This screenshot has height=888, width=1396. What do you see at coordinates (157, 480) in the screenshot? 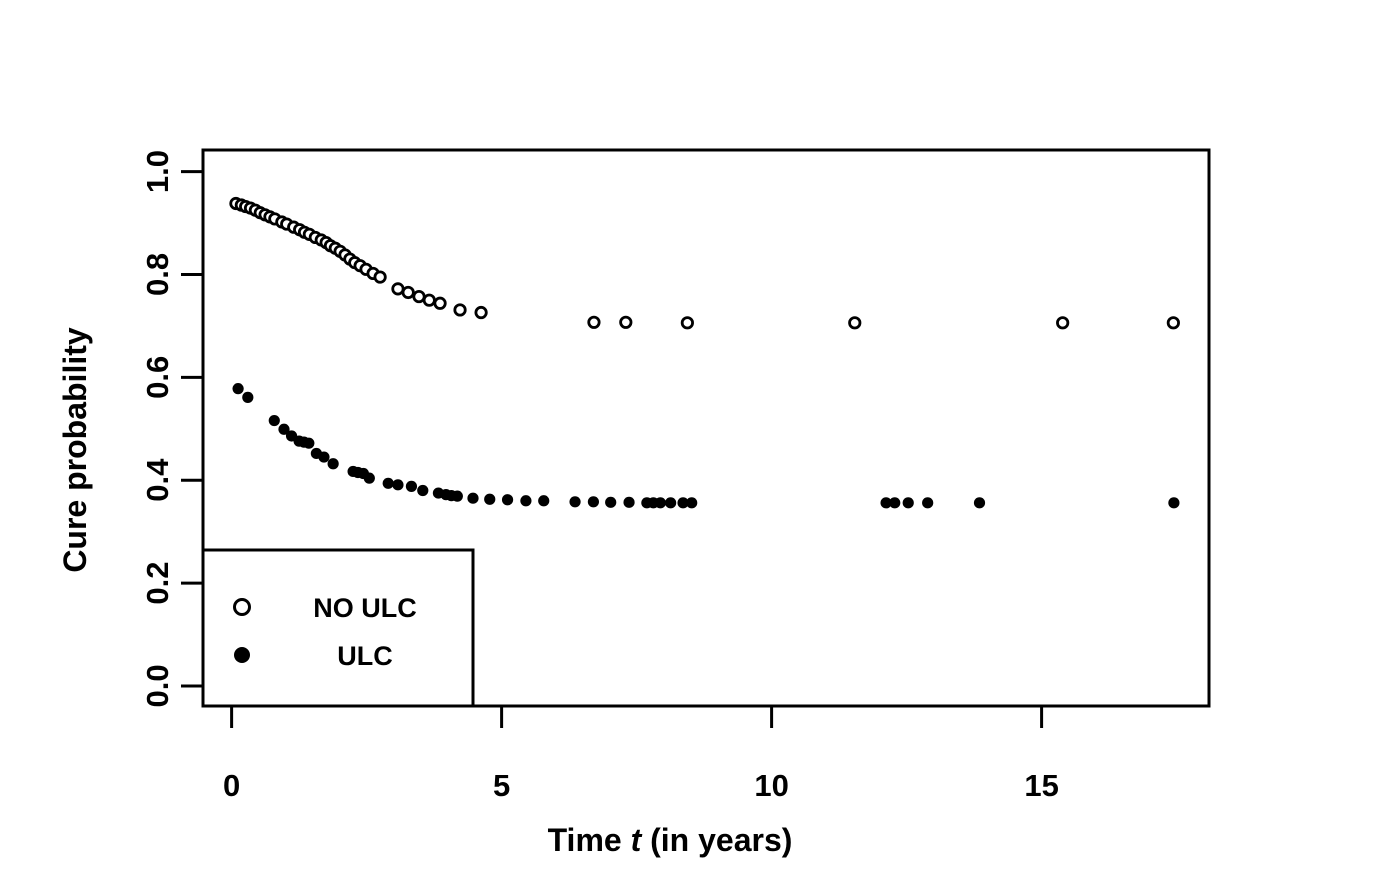
I see `y-tick-label: 0.4` at bounding box center [157, 480].